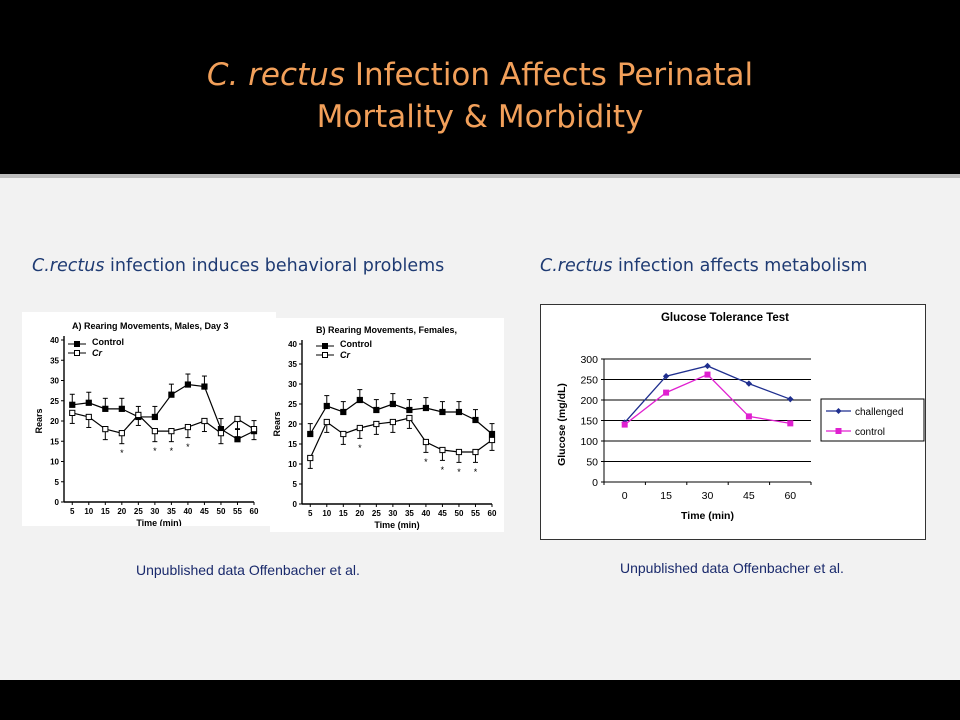 The image size is (960, 720). Describe the element at coordinates (343, 513) in the screenshot. I see `x-tick-label: 15` at that location.